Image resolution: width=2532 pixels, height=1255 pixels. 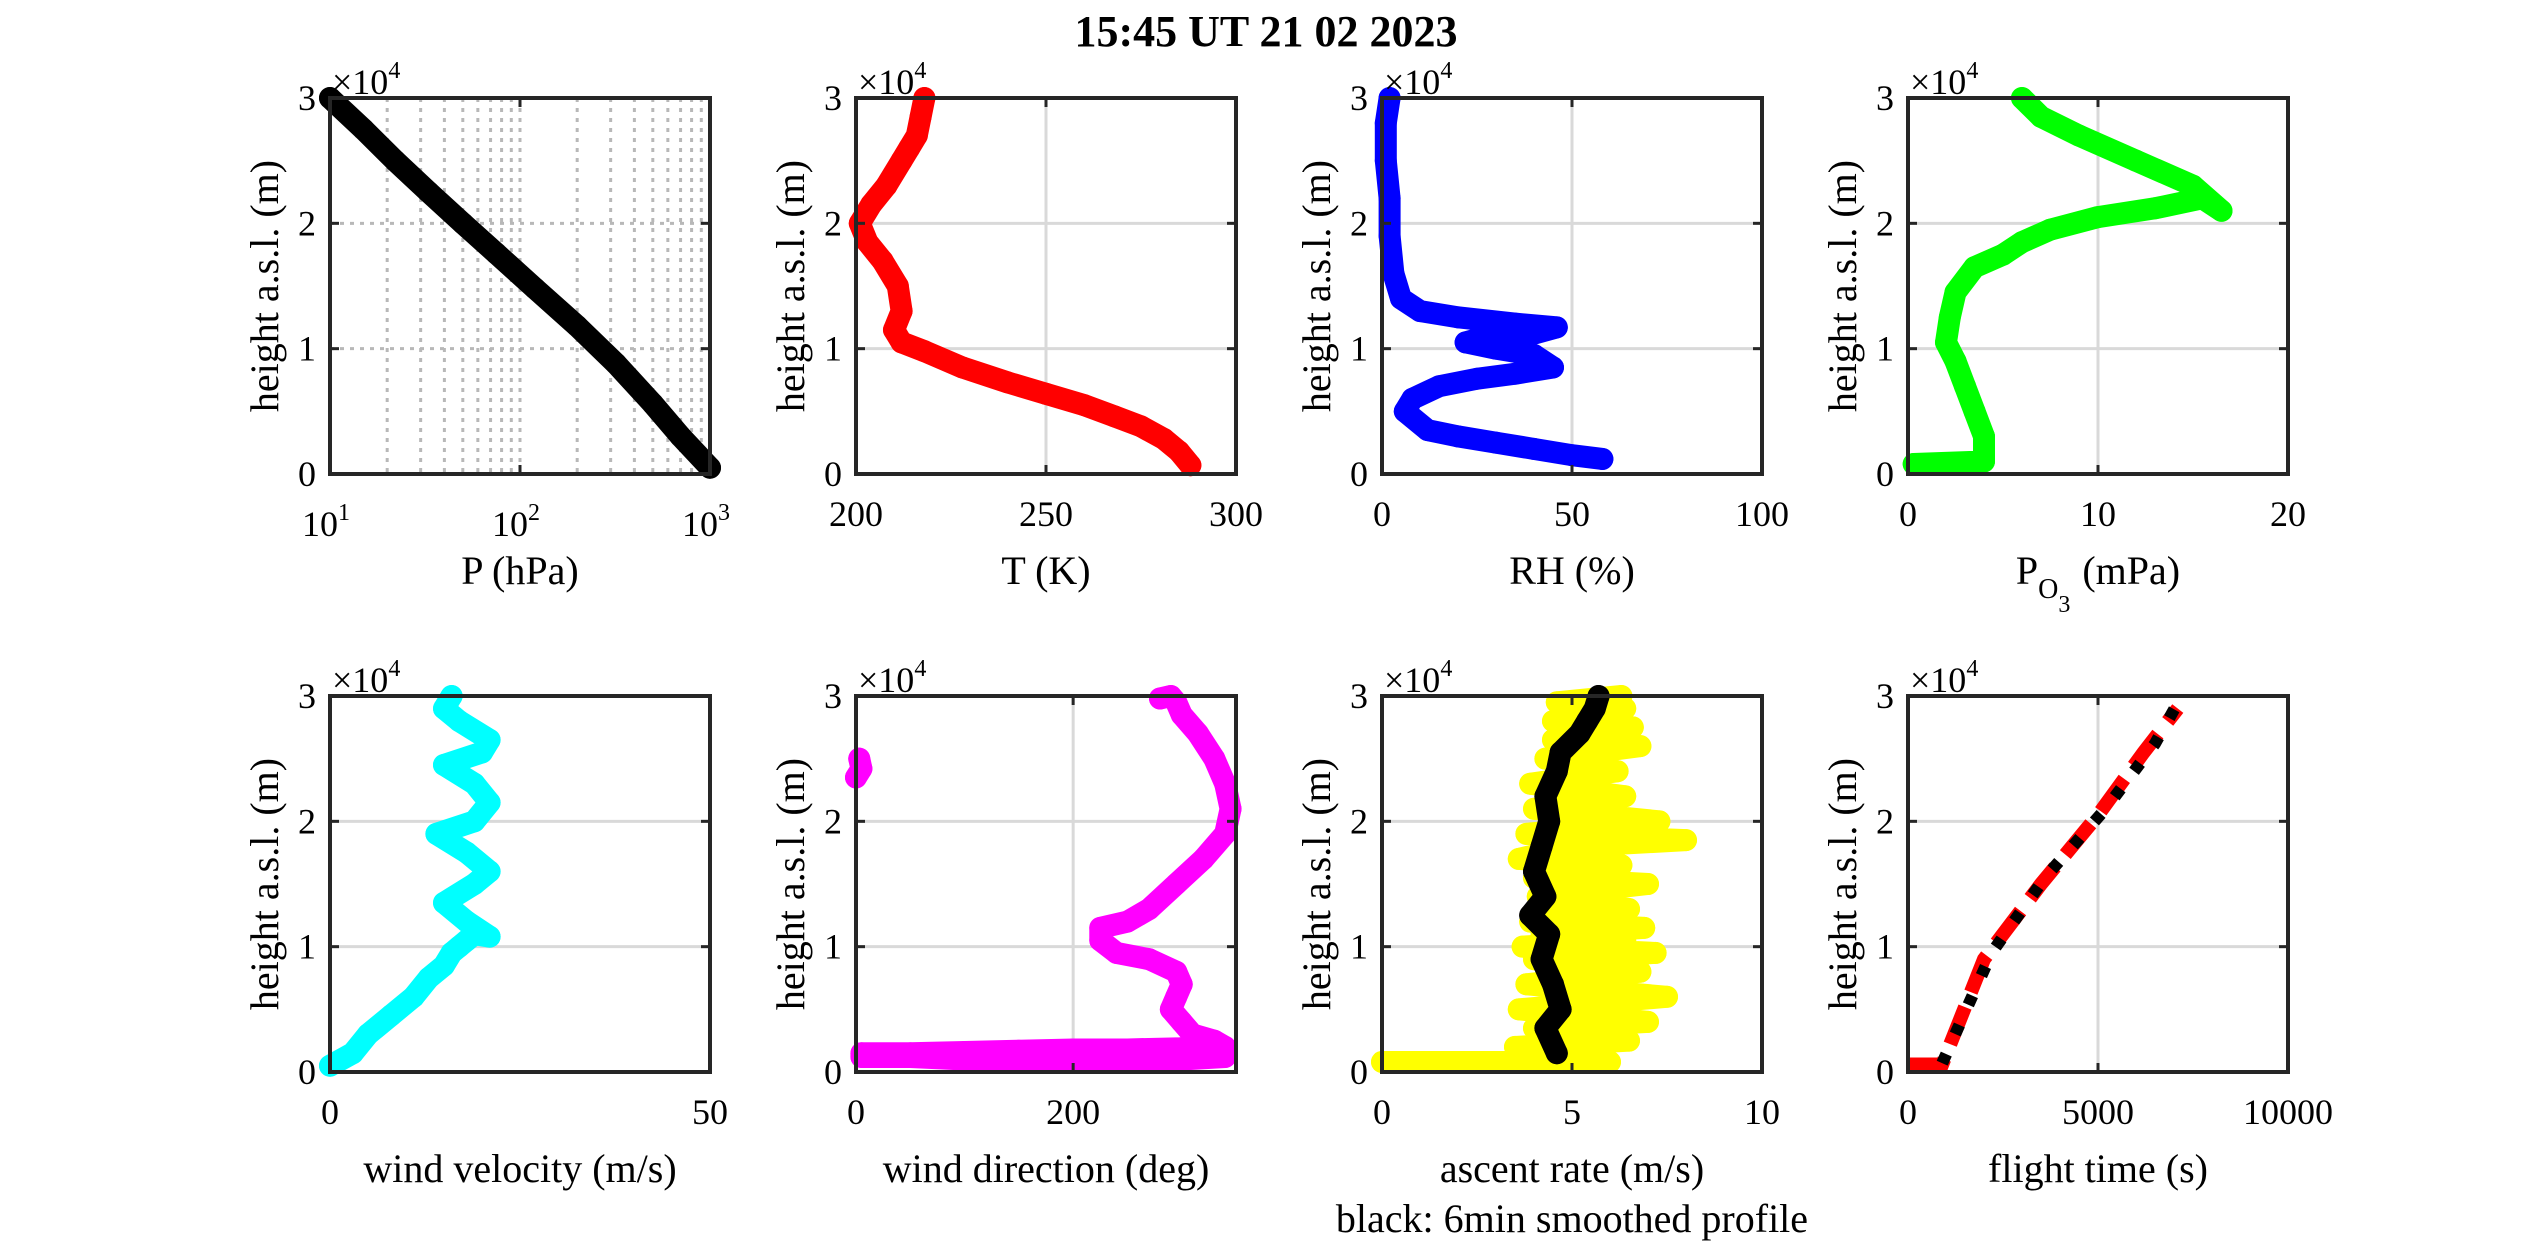 I want to click on x-axis-label: RH (%), so click(x=1572, y=570).